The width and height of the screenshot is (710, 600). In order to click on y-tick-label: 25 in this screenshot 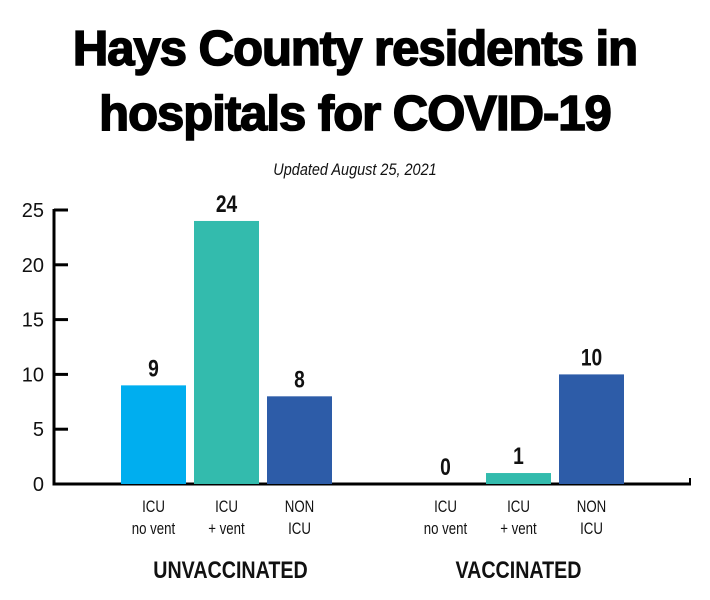, I will do `click(33, 211)`.